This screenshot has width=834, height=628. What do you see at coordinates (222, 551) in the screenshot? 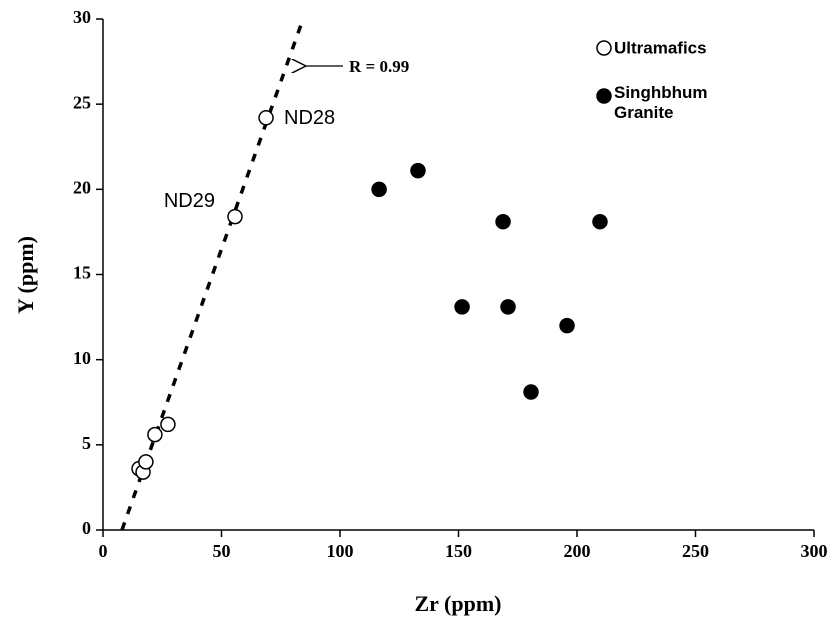
I see `x-tick-label: 50` at bounding box center [222, 551].